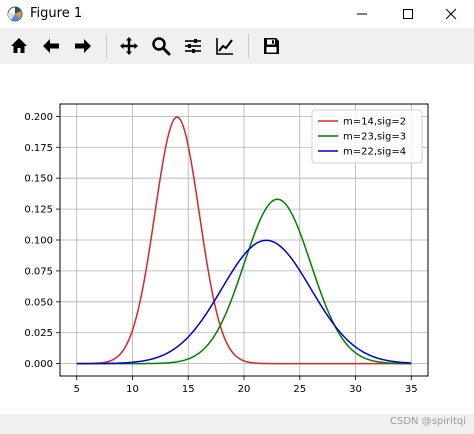 The image size is (474, 434). Describe the element at coordinates (374, 122) in the screenshot. I see `legend-label: m=14,sig=2` at that location.